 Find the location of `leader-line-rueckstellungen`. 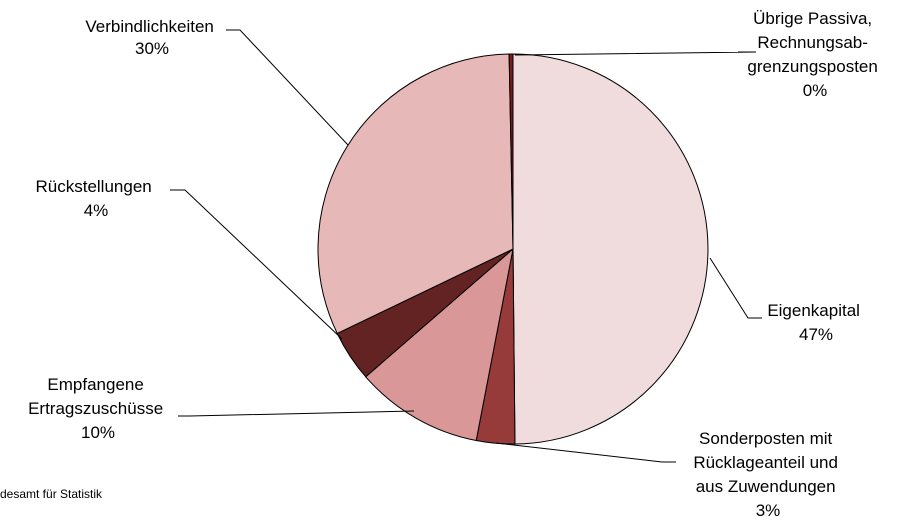

leader-line-rueckstellungen is located at coordinates (256, 264).